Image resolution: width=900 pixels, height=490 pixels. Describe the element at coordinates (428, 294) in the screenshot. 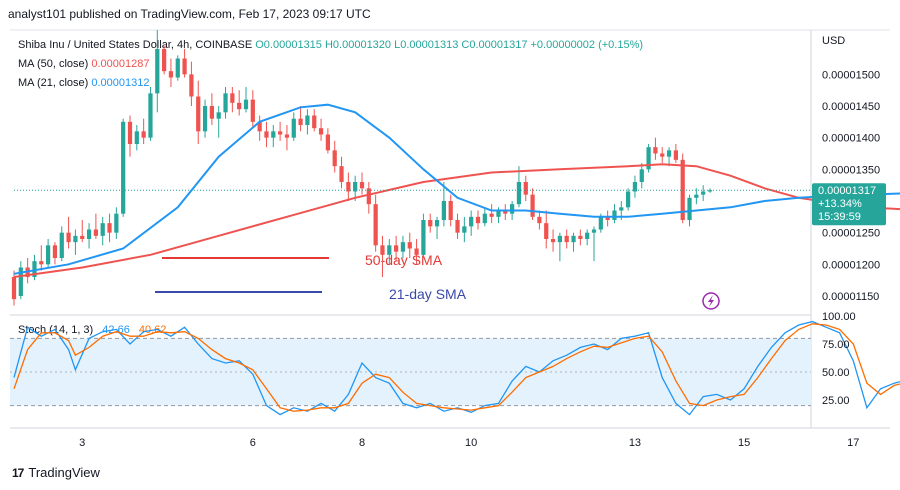

I see `sma21-annotation-text: 21-day SMA` at that location.